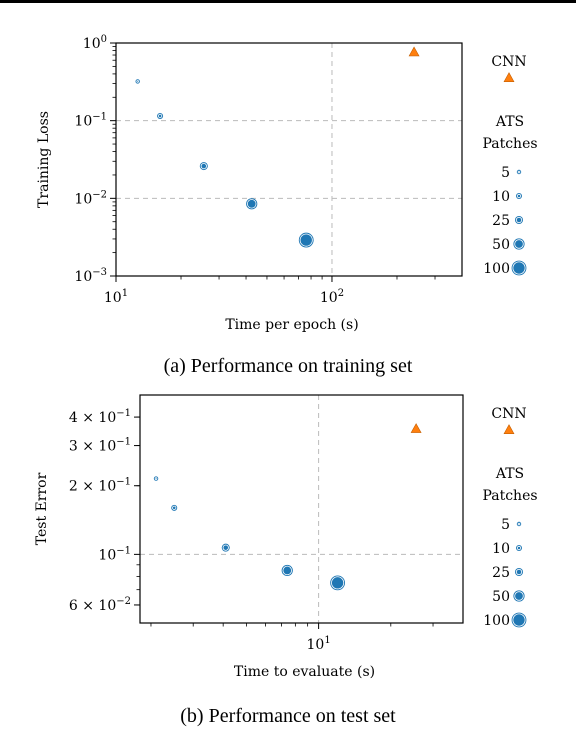 The width and height of the screenshot is (576, 730). Describe the element at coordinates (341, 293) in the screenshot. I see `x-tick-label-exp: 2` at that location.